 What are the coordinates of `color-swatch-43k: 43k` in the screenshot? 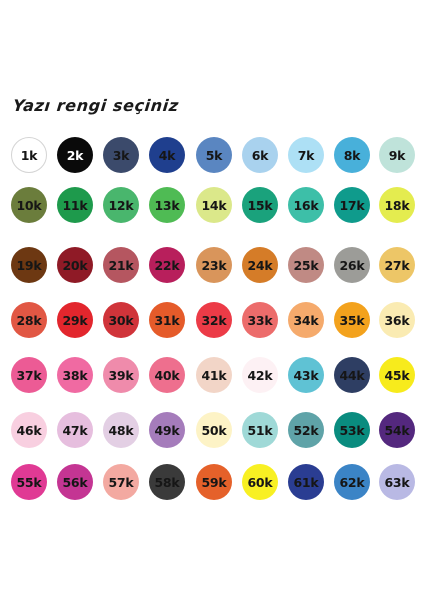 It's located at (306, 375).